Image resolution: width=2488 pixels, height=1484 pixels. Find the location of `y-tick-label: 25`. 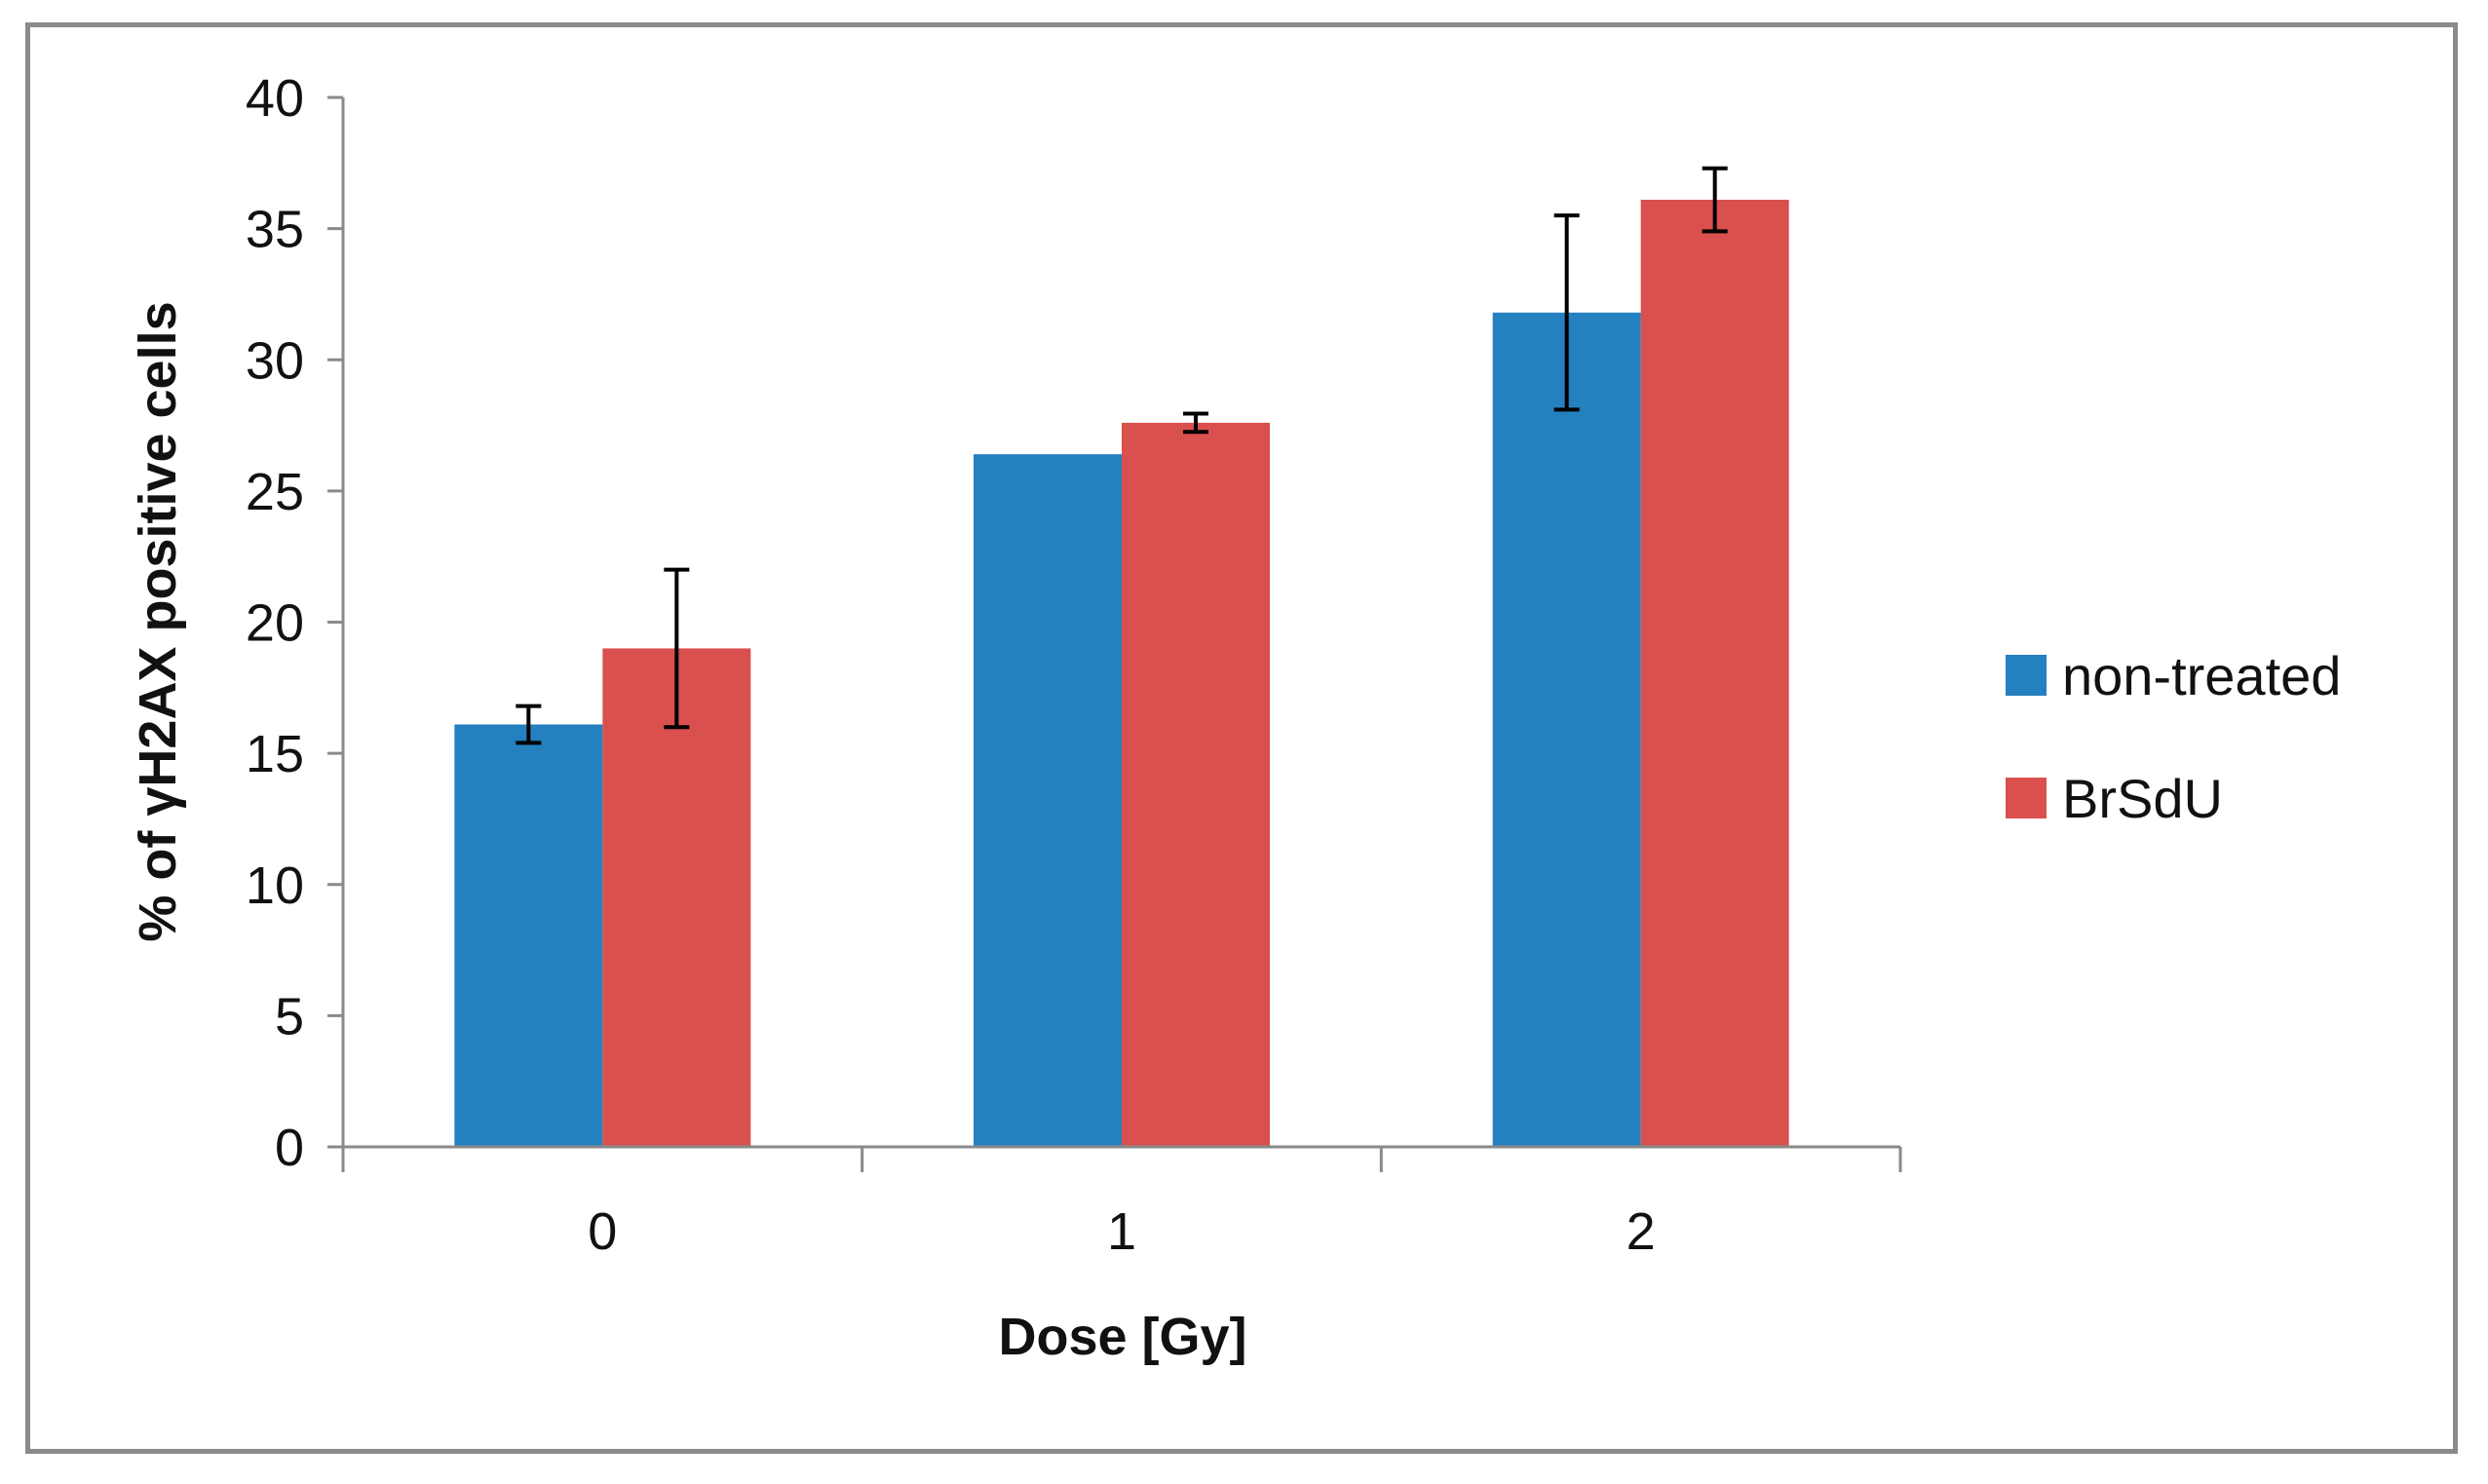

y-tick-label: 25 is located at coordinates (275, 492).